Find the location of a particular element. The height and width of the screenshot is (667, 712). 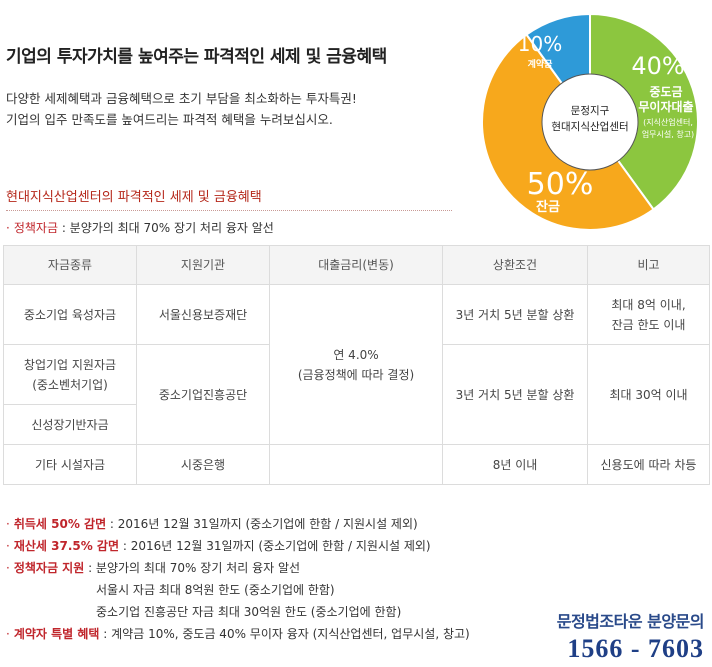

table-row: 기타 시설자금 시중은행 8년 이내 신용도에 따라 차등 is located at coordinates (356, 464).